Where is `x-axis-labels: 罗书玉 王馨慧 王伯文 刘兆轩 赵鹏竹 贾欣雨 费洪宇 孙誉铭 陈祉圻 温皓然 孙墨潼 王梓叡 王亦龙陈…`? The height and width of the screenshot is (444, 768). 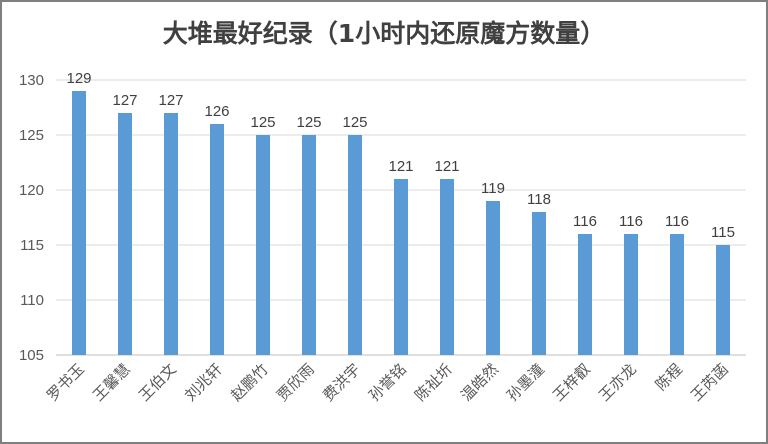 x-axis-labels: 罗书玉 王馨慧 王伯文 刘兆轩 赵鹏竹 贾欣雨 费洪宇 孙誉铭 陈祉圻 温皓然 孙墨潼 王梓叡 王亦龙陈… is located at coordinates (387, 382).